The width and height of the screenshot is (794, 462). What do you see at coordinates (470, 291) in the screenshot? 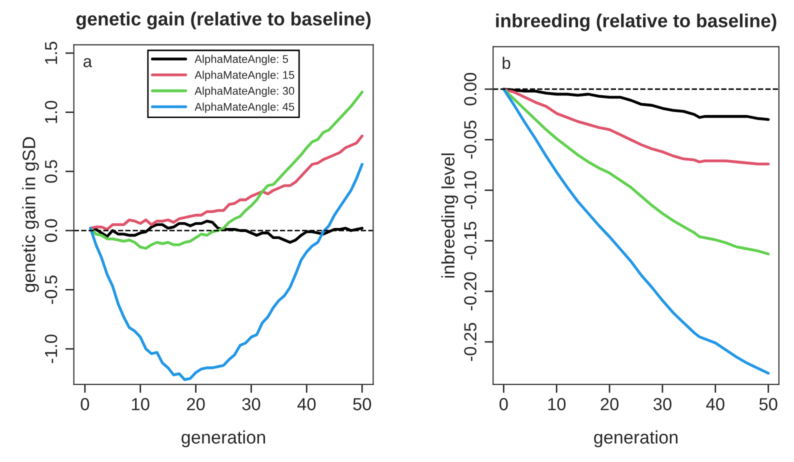
I see `y-tick-label: -0.20` at bounding box center [470, 291].